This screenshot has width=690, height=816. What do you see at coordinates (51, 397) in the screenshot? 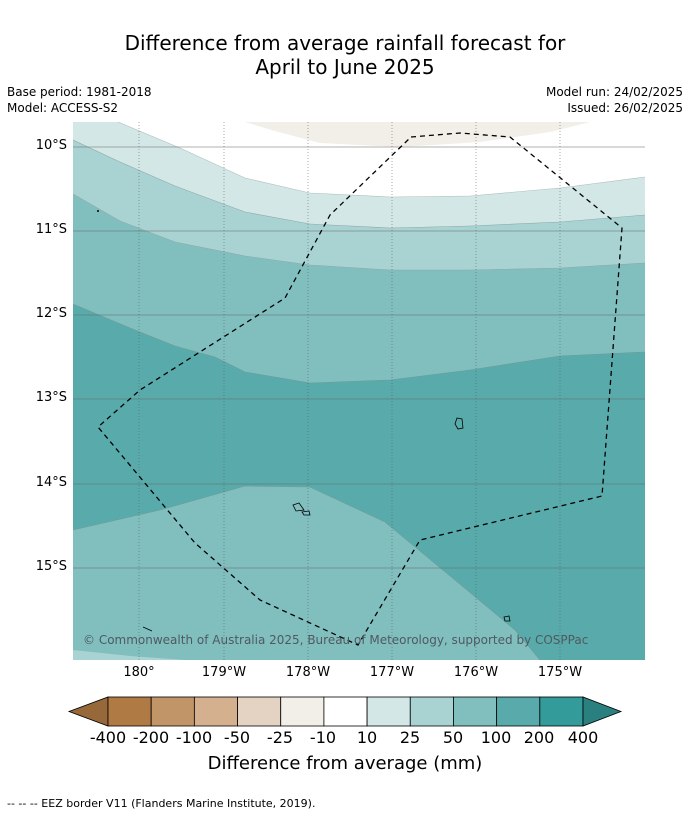
I see `lat-label-13s: 13°S` at bounding box center [51, 397].